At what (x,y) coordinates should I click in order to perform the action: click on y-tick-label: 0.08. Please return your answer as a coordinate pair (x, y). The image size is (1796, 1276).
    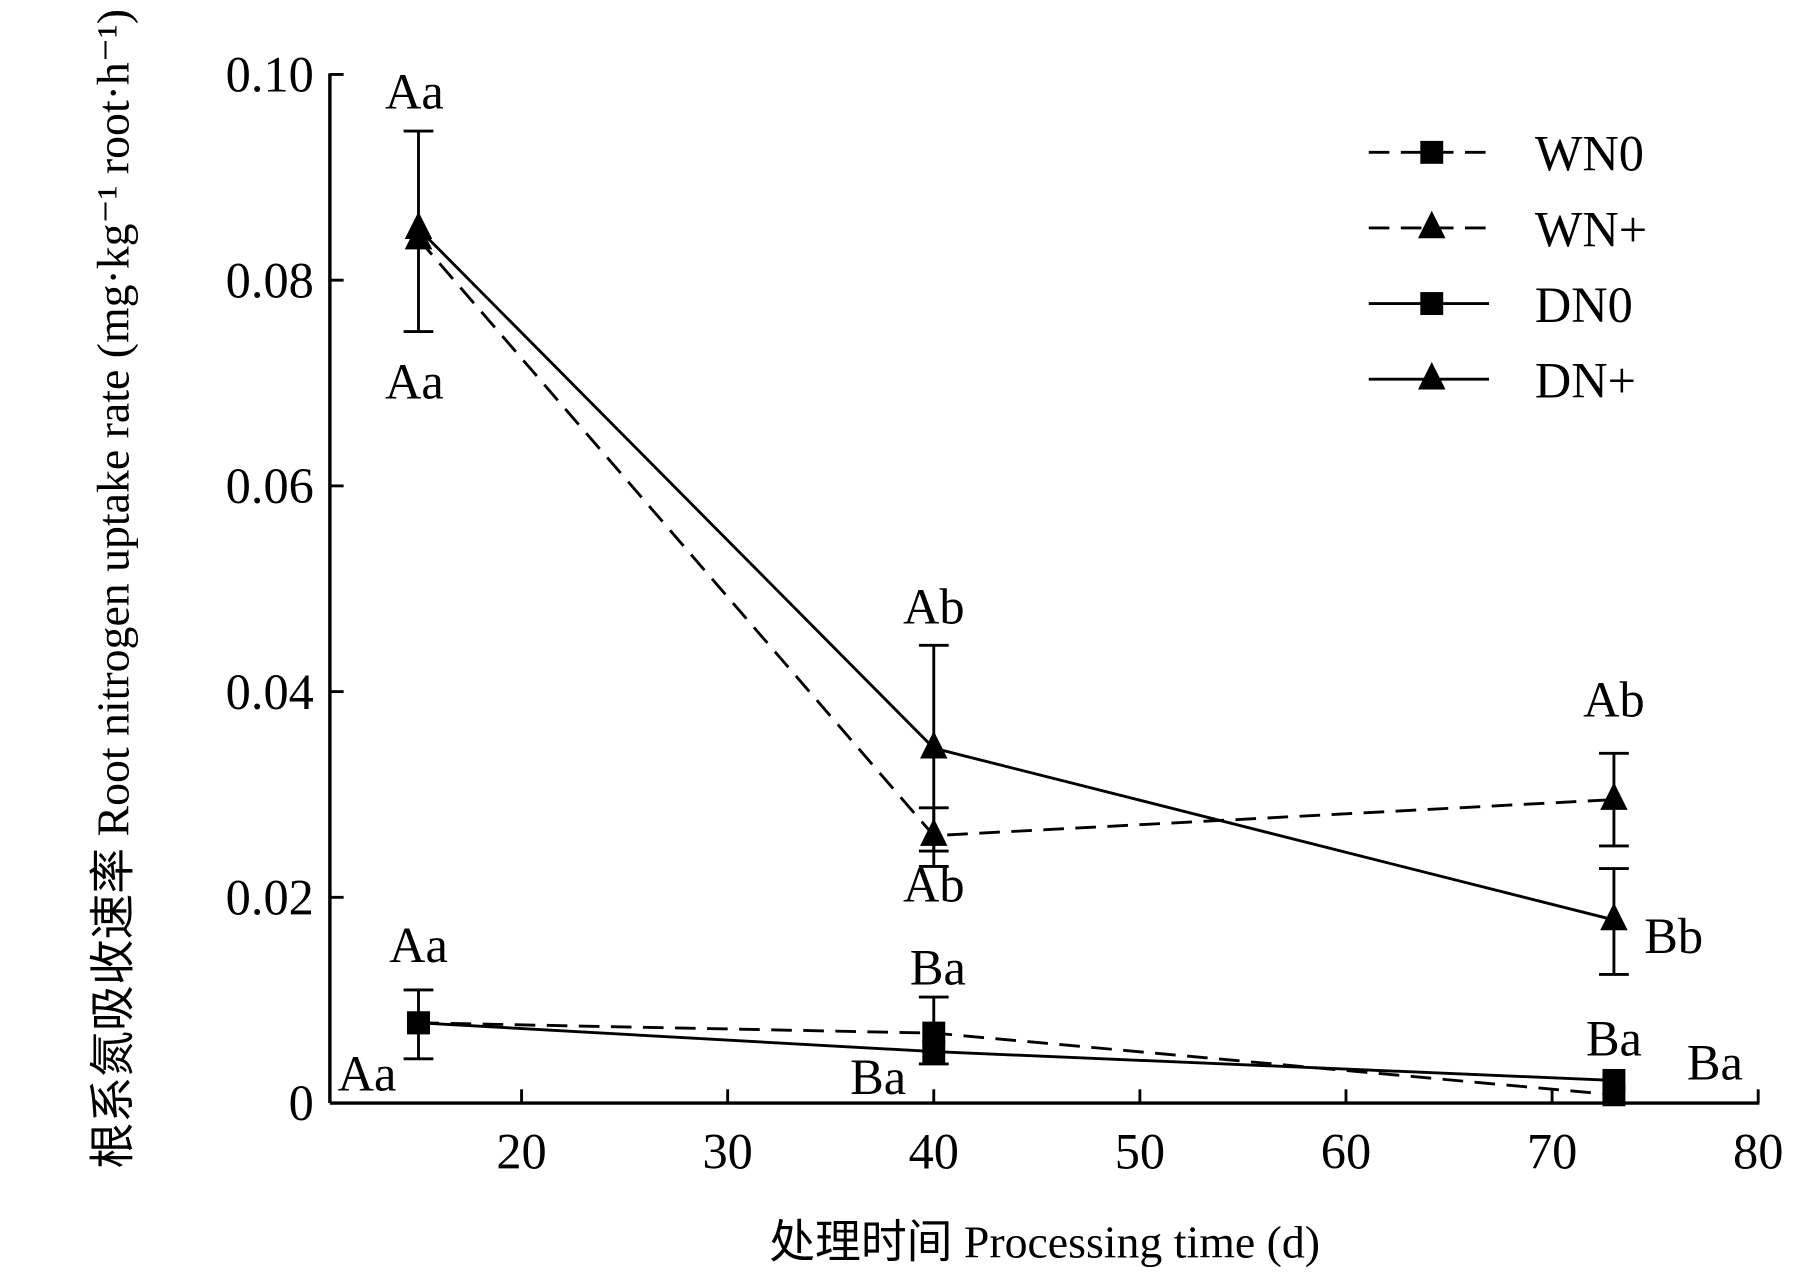
    Looking at the image, I should click on (270, 280).